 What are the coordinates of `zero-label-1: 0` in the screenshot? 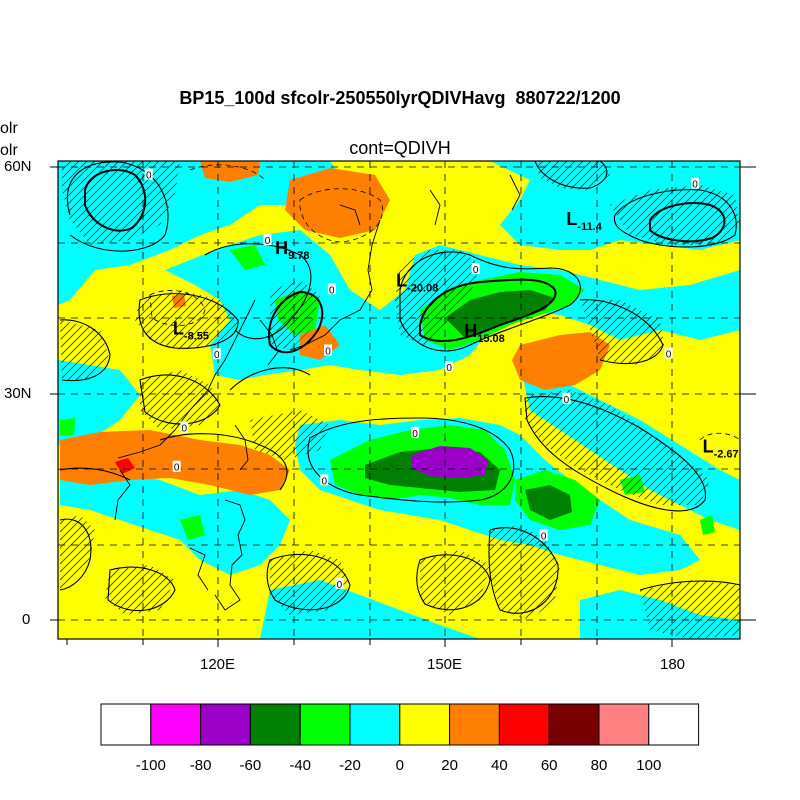 It's located at (267, 240).